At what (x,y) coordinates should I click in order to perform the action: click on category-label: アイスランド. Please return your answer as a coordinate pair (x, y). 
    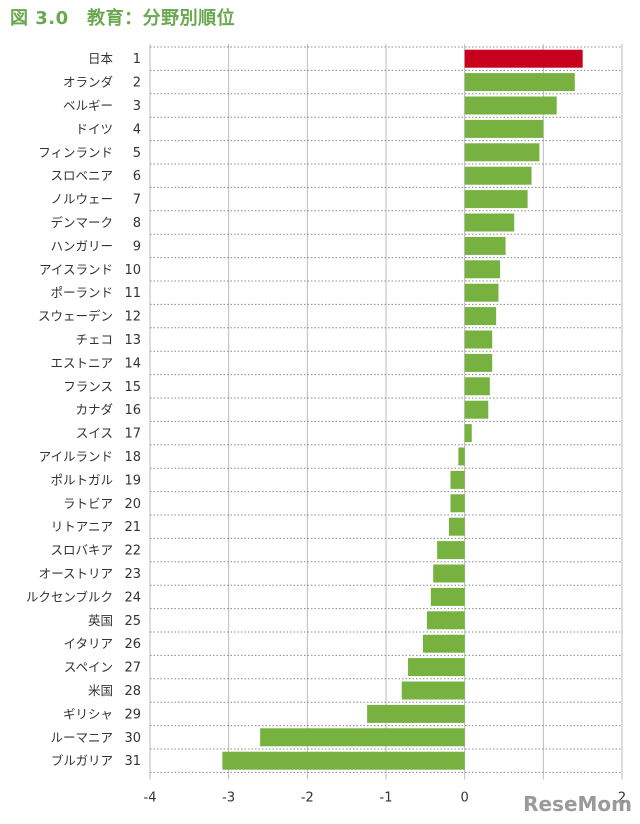
    Looking at the image, I should click on (76, 269).